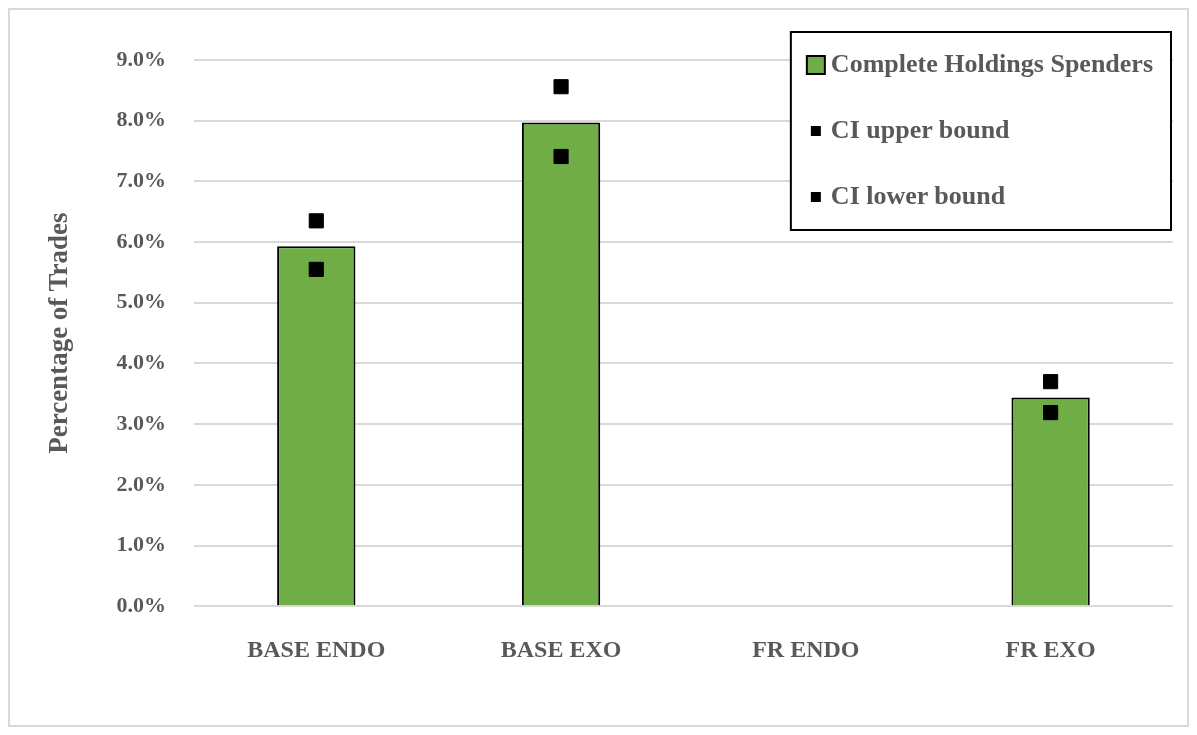  What do you see at coordinates (141, 180) in the screenshot?
I see `y-tick-label: 7.0%` at bounding box center [141, 180].